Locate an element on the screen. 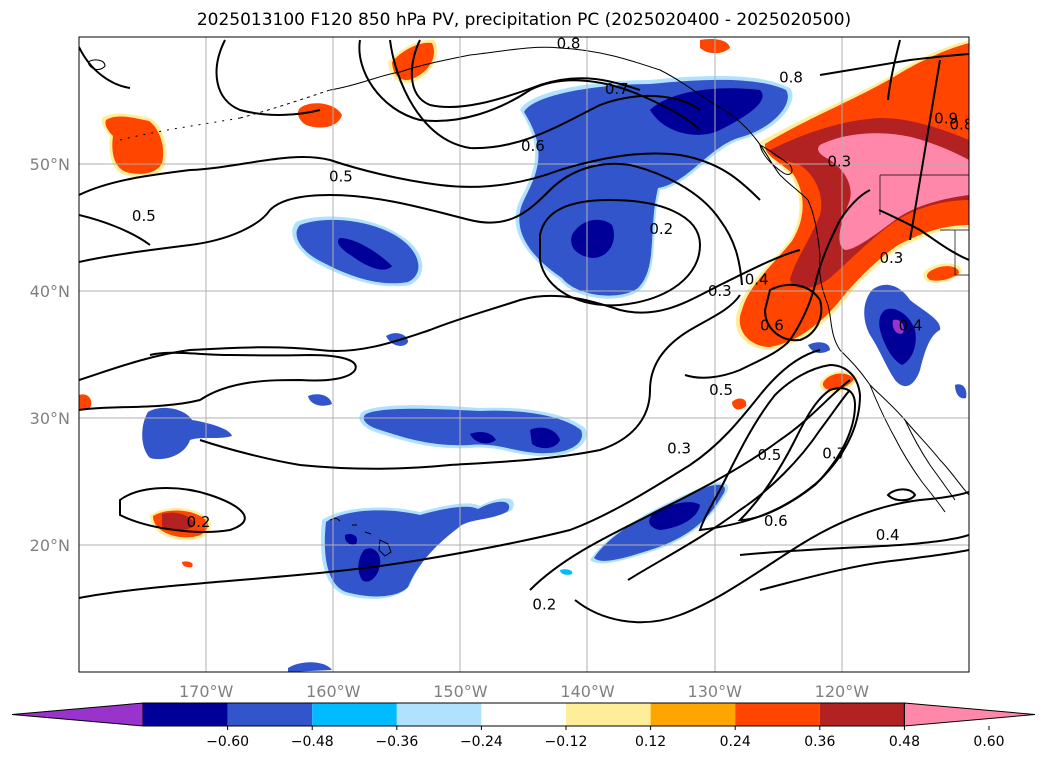 The height and width of the screenshot is (765, 1047). lon-tick-label: 160°W is located at coordinates (333, 691).